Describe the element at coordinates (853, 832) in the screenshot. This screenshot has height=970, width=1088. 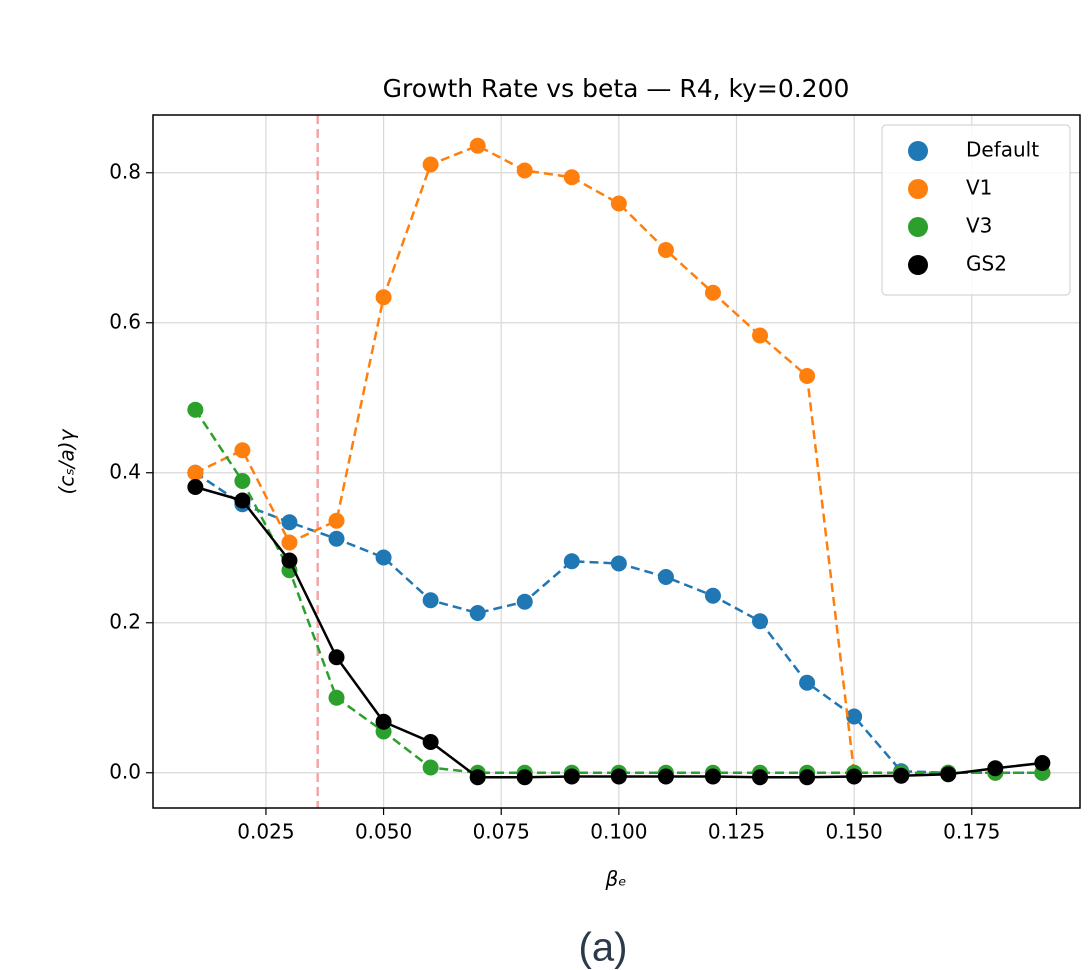
I see `x-tick-label: 0.150` at that location.